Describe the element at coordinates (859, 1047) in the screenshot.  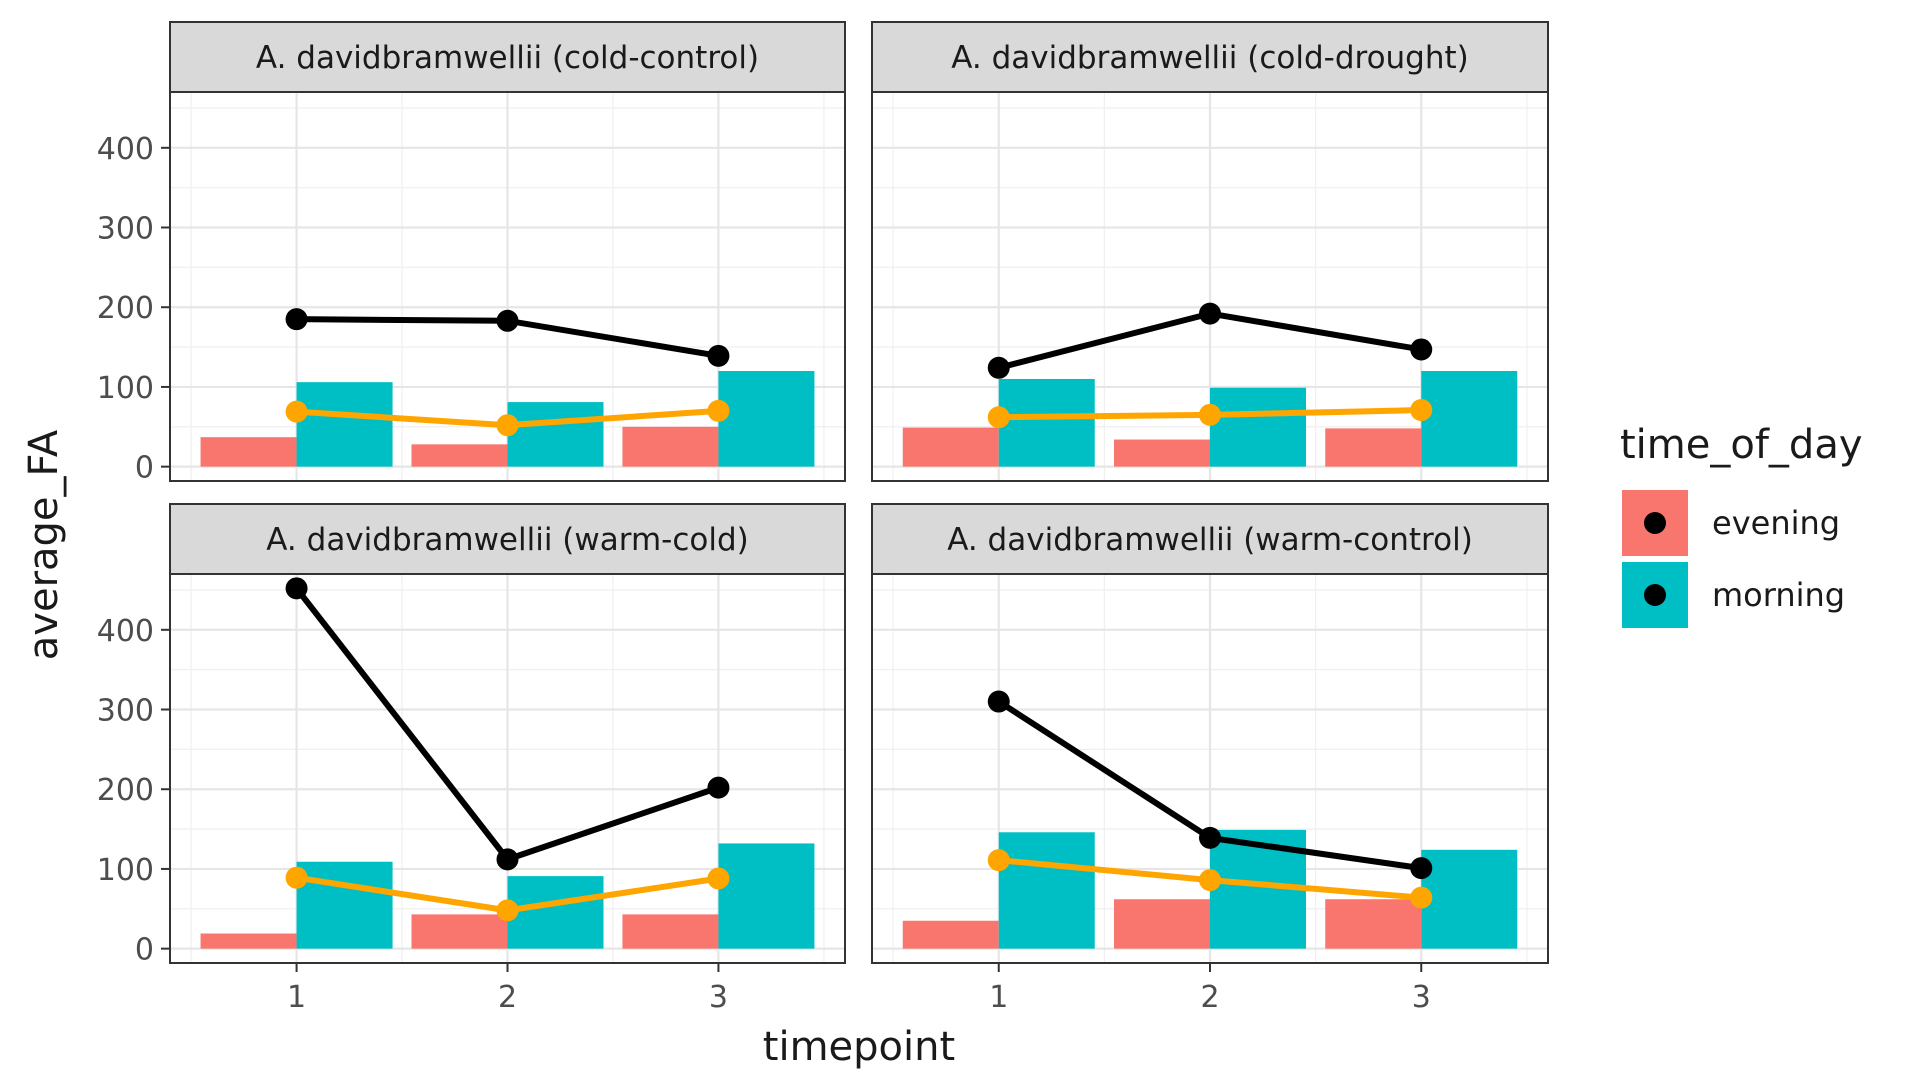
I see `x-axis-title: timepoint` at that location.